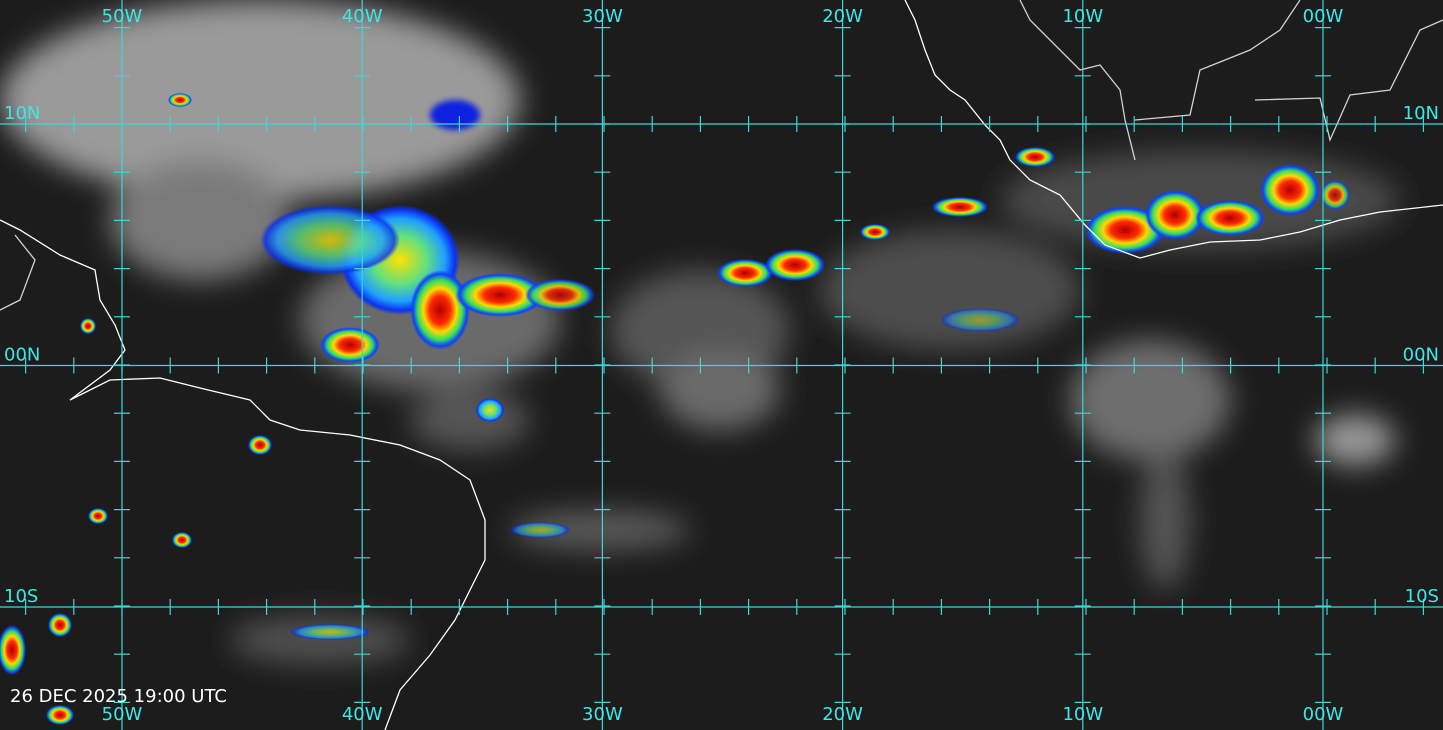 The height and width of the screenshot is (730, 1443). What do you see at coordinates (1323, 714) in the screenshot?
I see `longitude-label-bottom: 00W` at bounding box center [1323, 714].